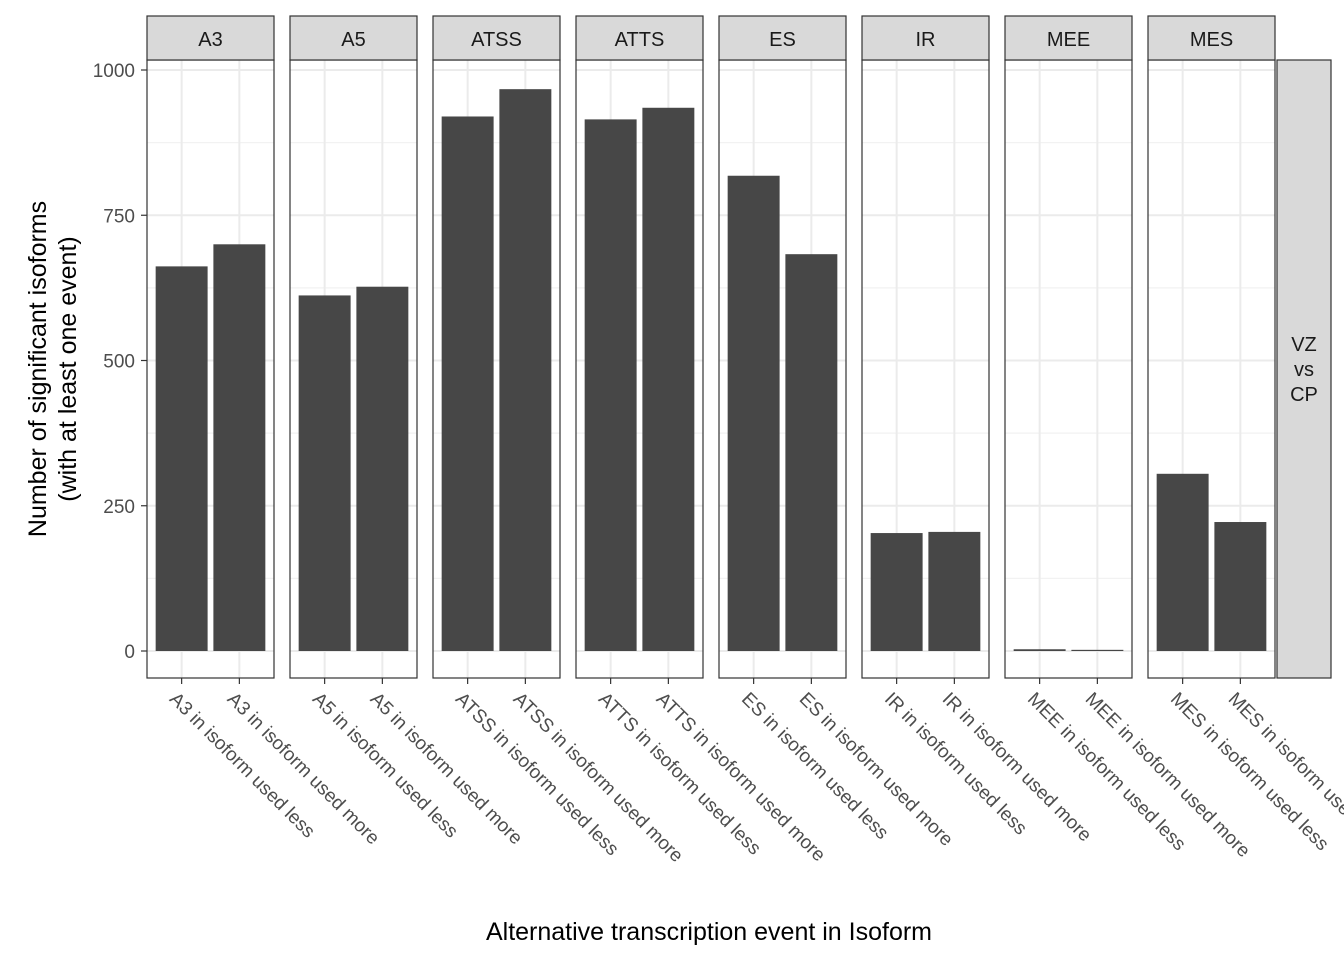  I want to click on row-strip: VZ vs CP, so click(1304, 369).